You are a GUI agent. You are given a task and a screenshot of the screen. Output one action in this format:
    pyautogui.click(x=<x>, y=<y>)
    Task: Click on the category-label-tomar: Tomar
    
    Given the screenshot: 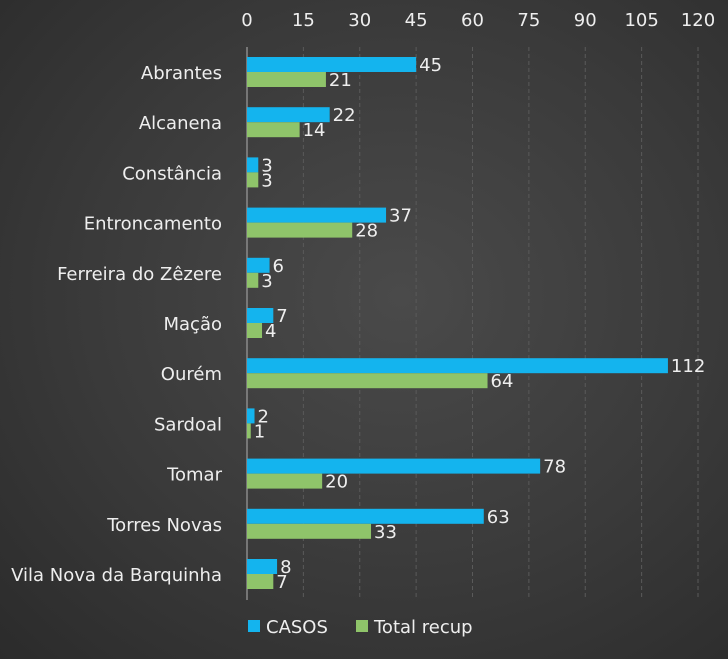 What is the action you would take?
    pyautogui.click(x=194, y=475)
    